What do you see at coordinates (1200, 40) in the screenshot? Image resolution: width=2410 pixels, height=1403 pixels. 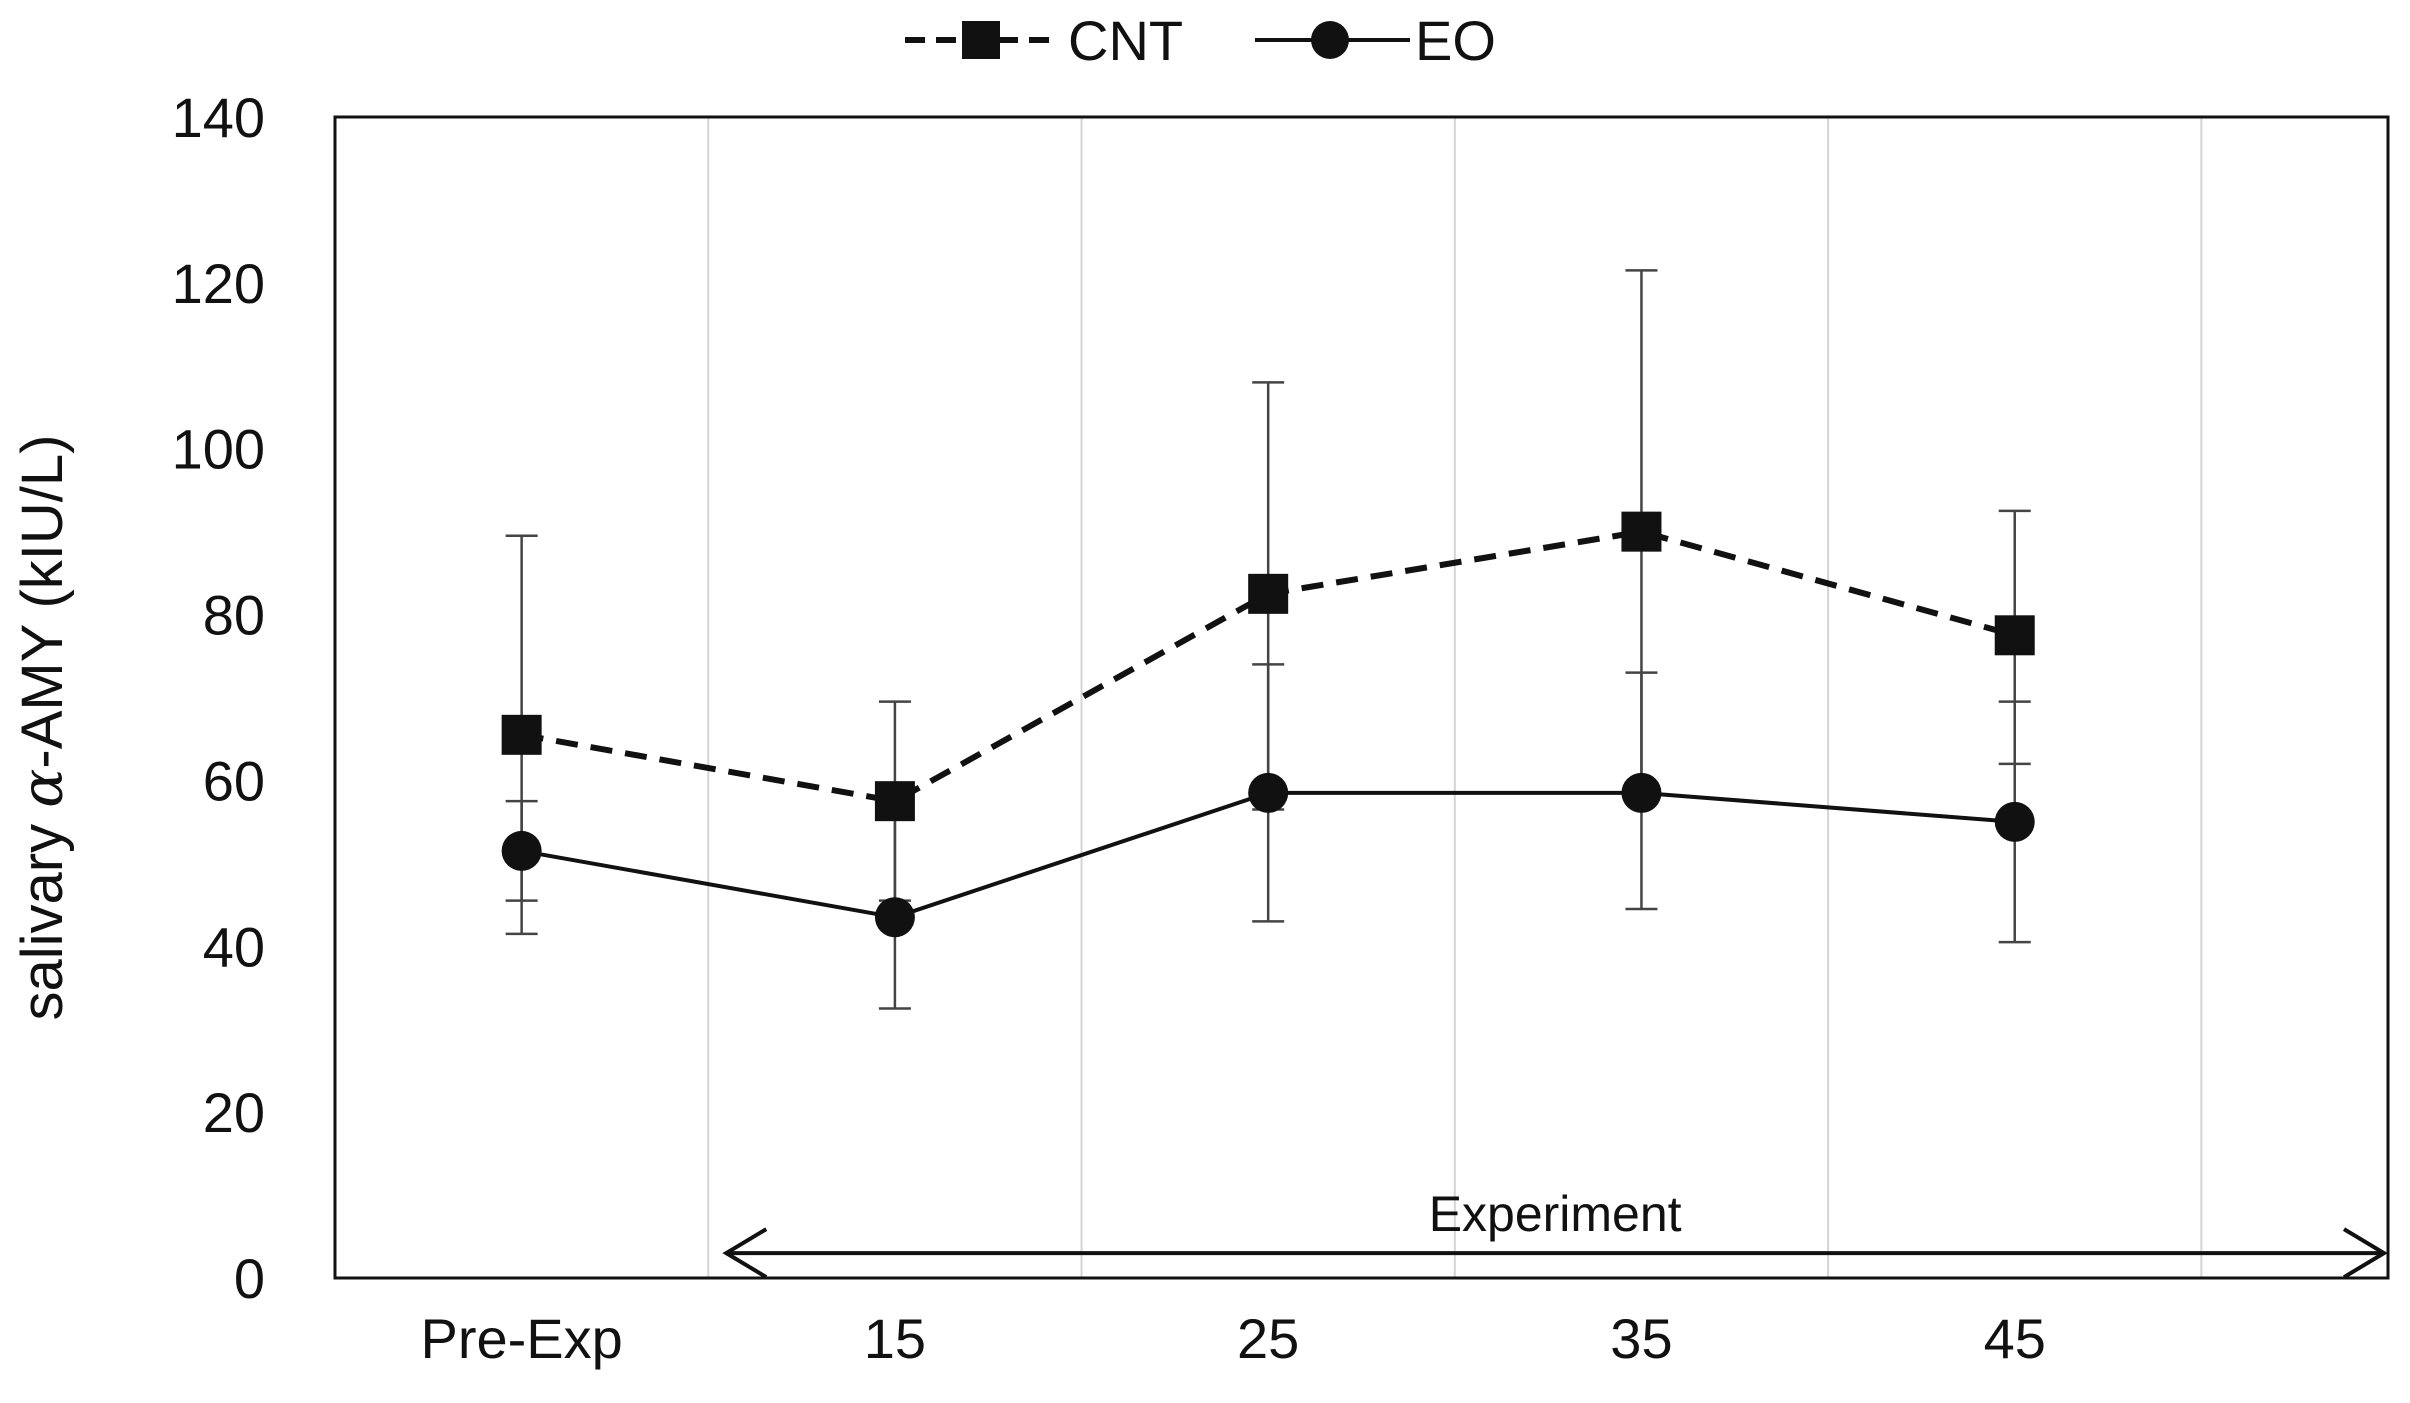 I see `legend: CNT EO` at bounding box center [1200, 40].